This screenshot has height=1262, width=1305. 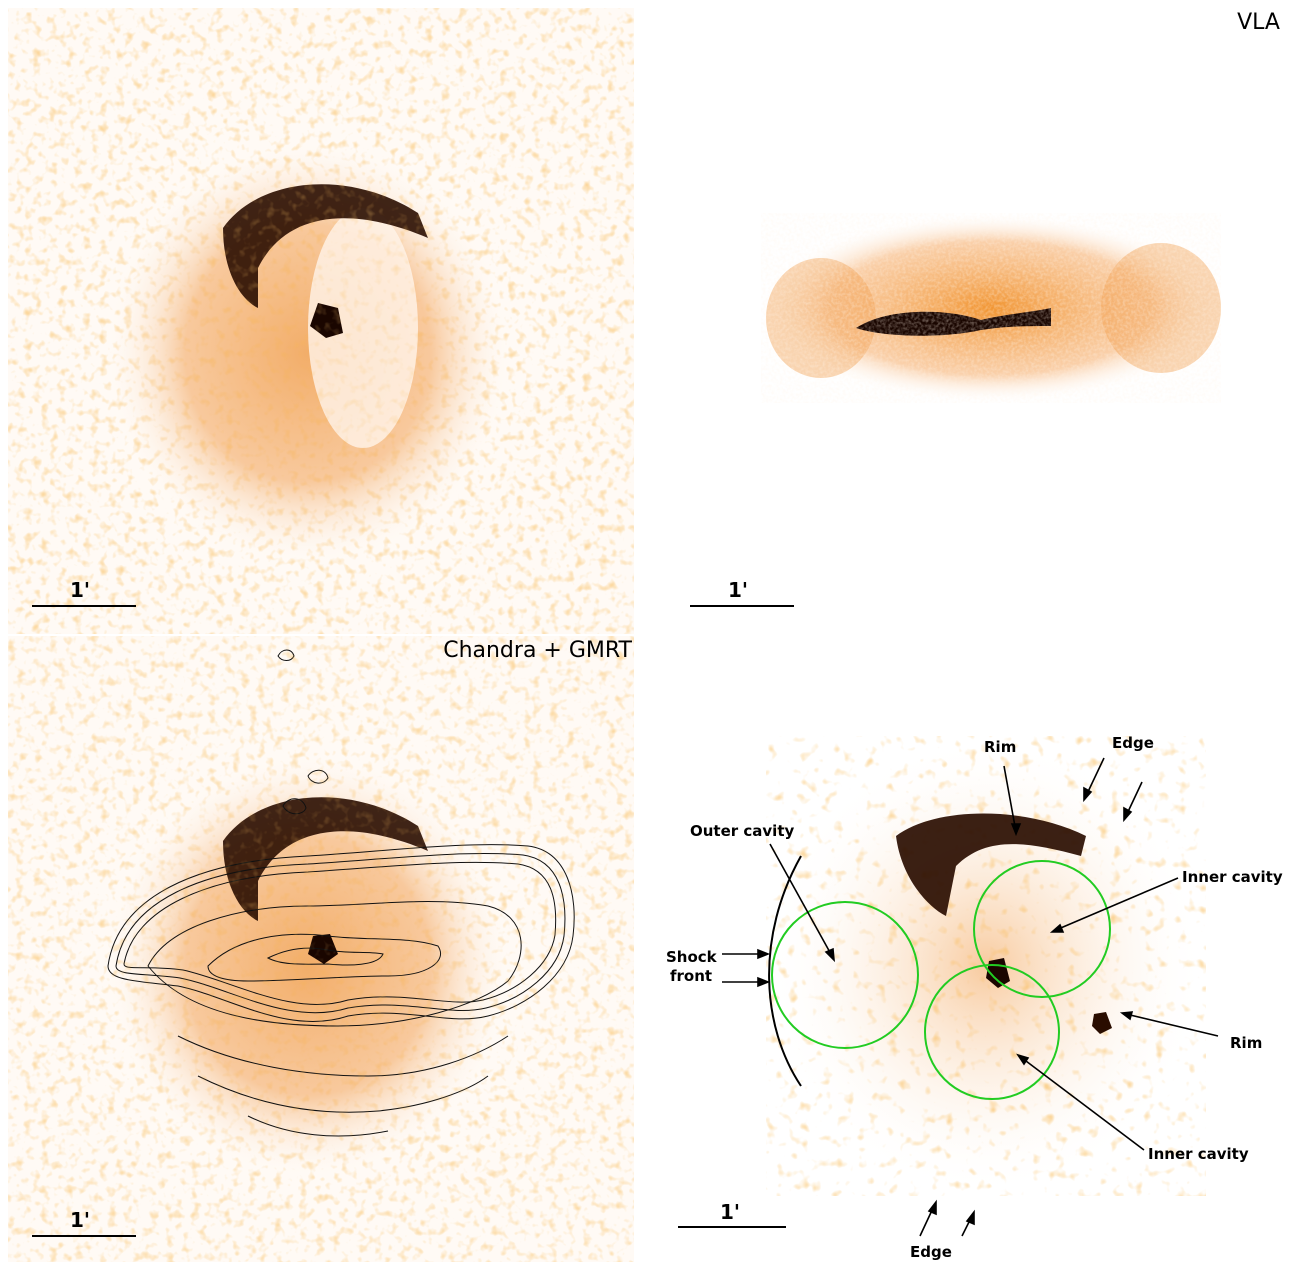 What do you see at coordinates (742, 831) in the screenshot?
I see `annotation-outer-cavity: Outer cavity` at bounding box center [742, 831].